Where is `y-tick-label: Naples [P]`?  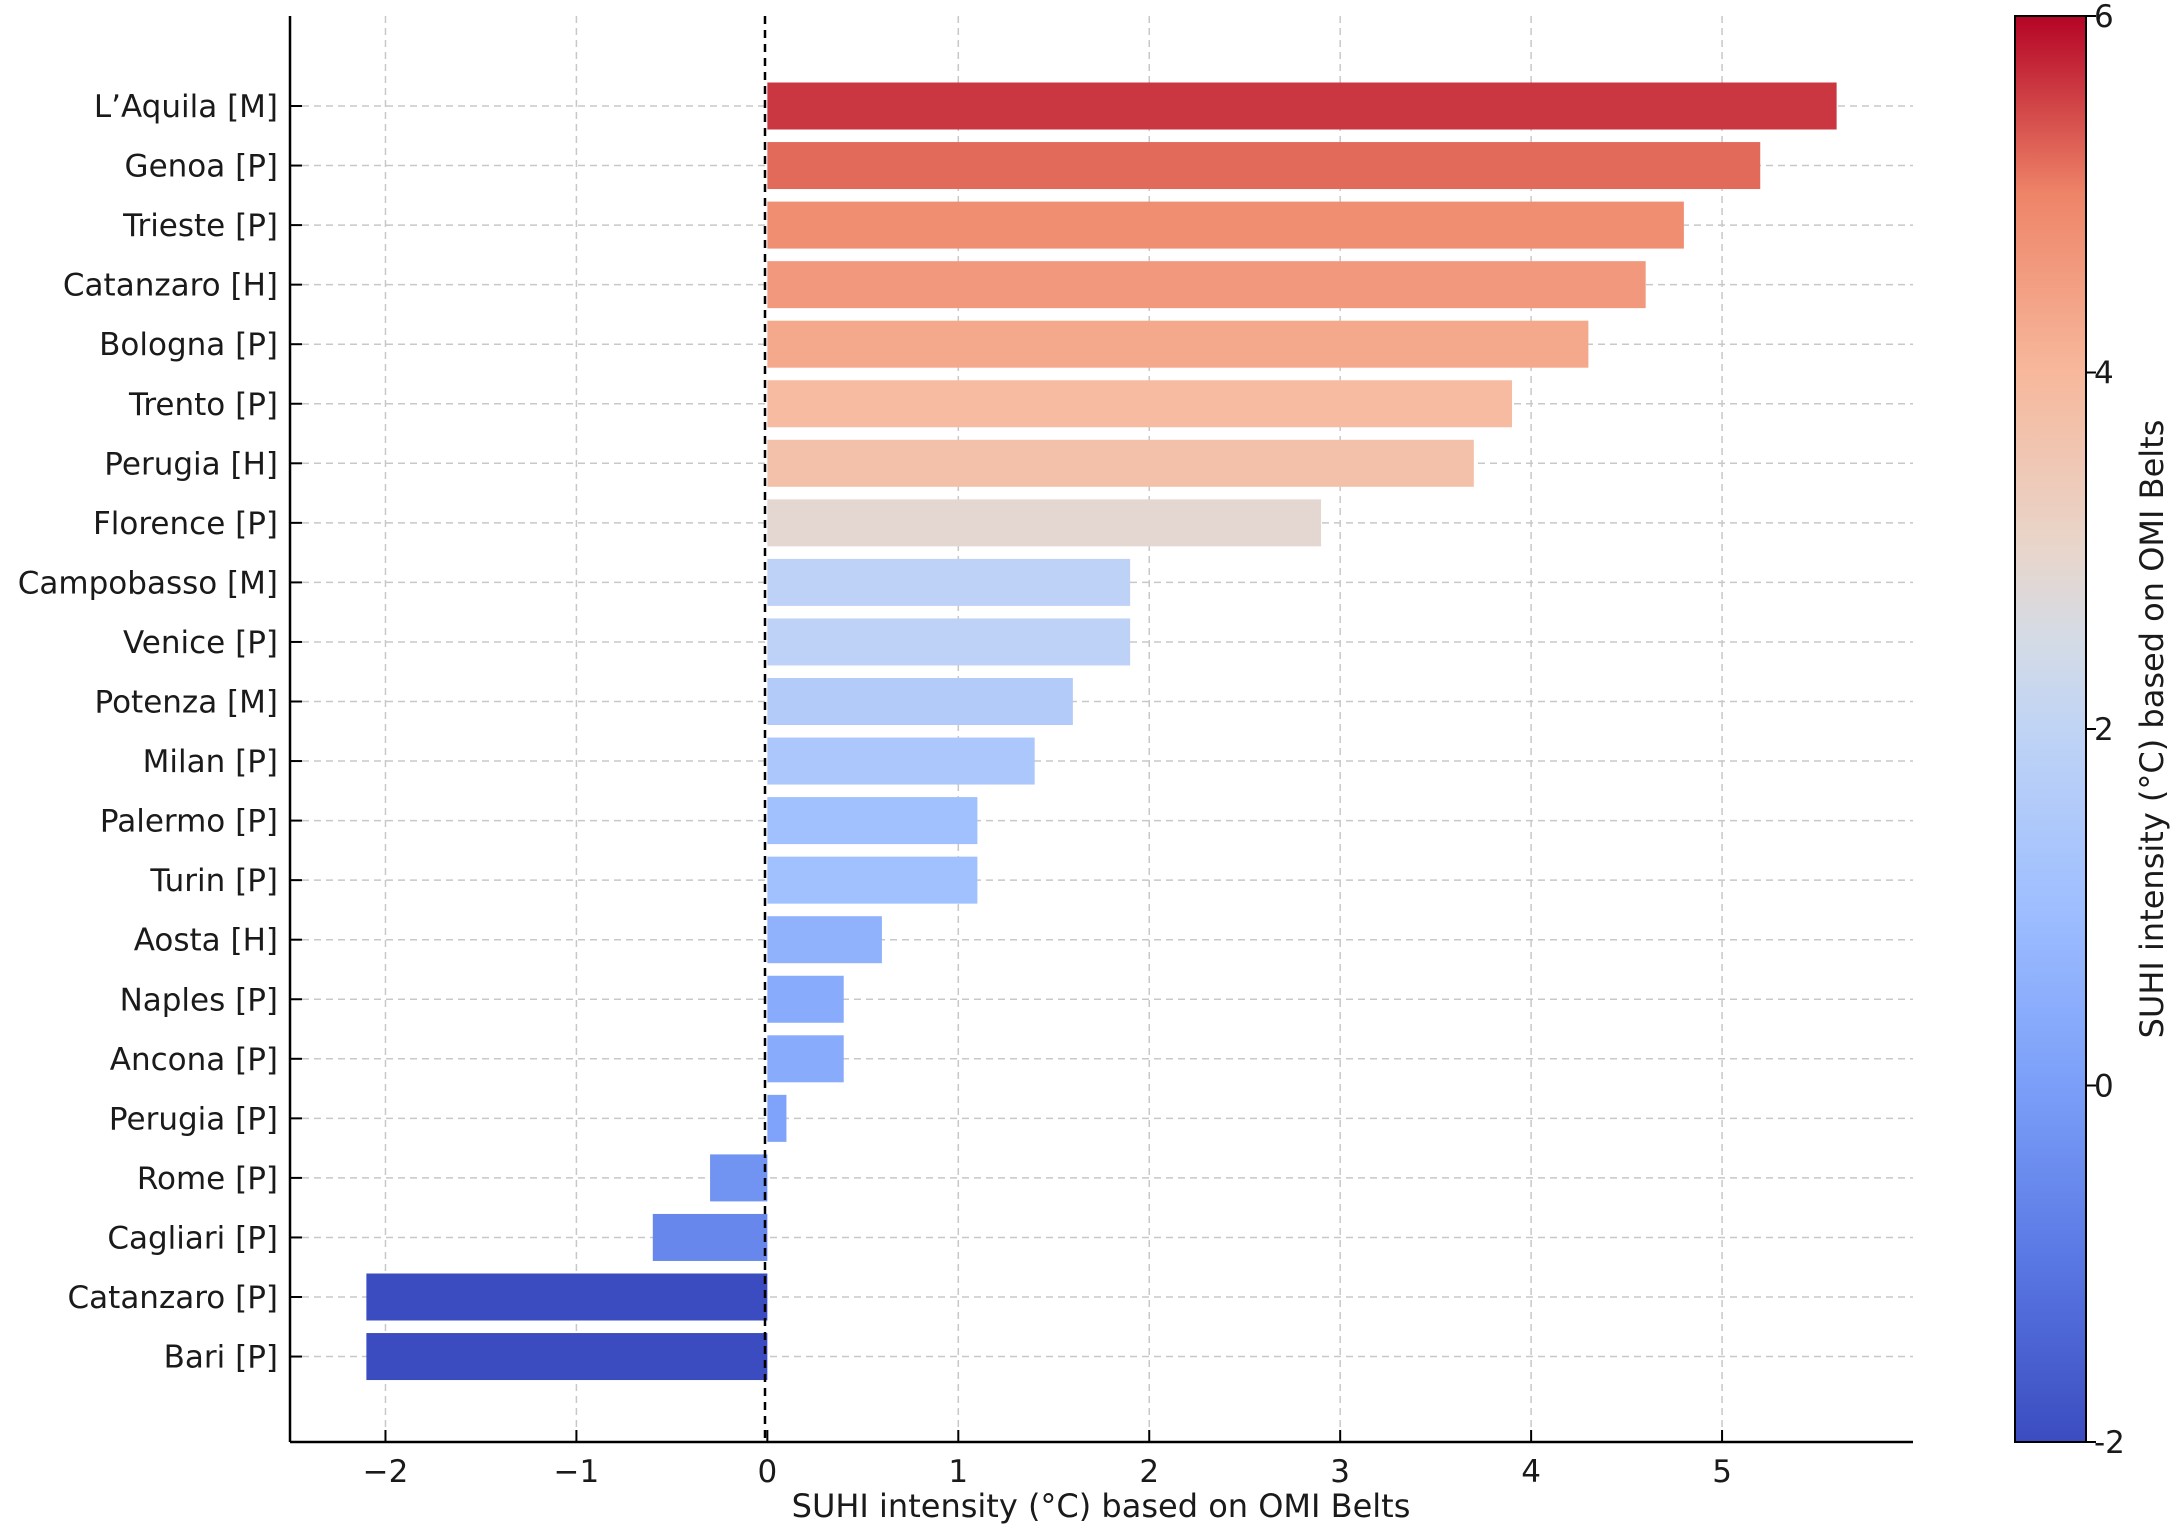
y-tick-label: Naples [P] is located at coordinates (199, 1000).